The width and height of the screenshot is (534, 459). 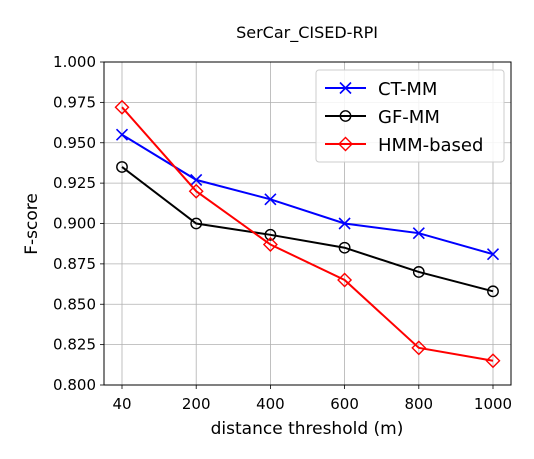 I want to click on circle-marker, so click(x=345, y=116).